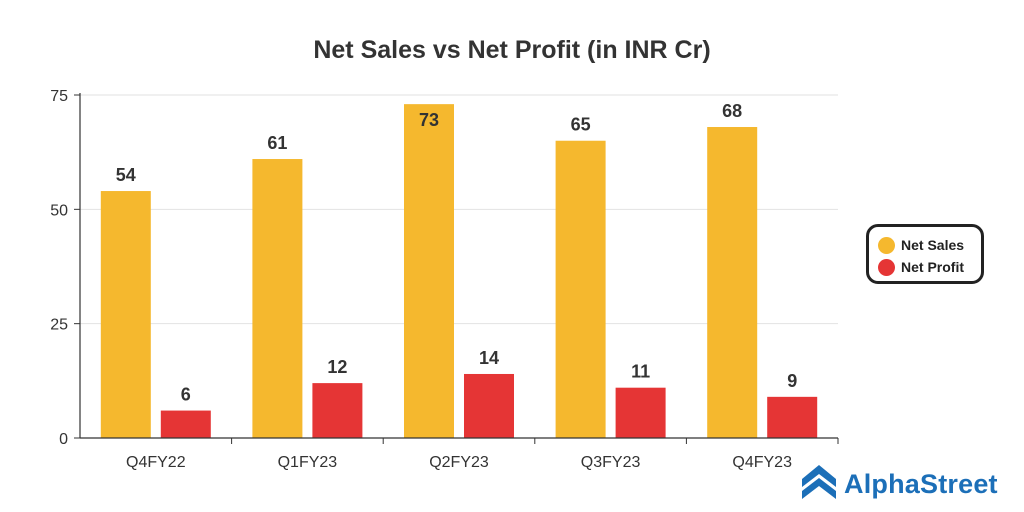 This screenshot has width=1024, height=512. I want to click on legend-item-net-profit: Net Profit, so click(929, 267).